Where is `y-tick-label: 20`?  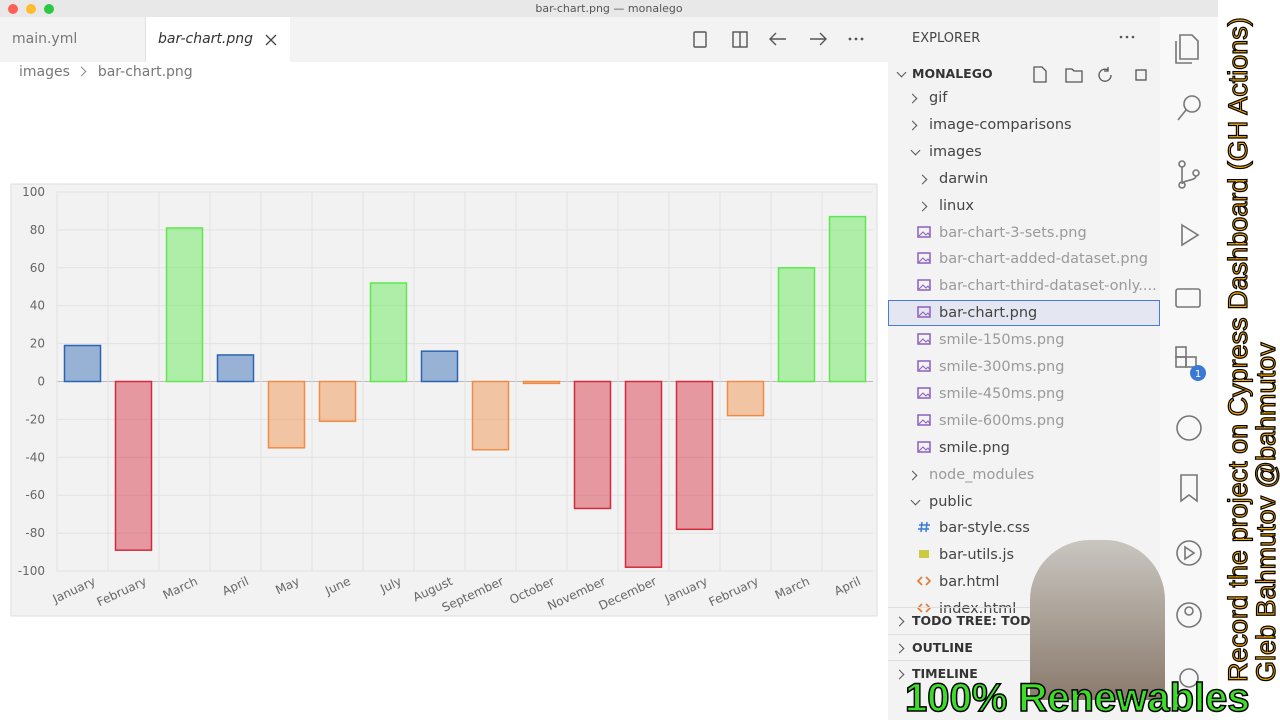 y-tick-label: 20 is located at coordinates (37, 344).